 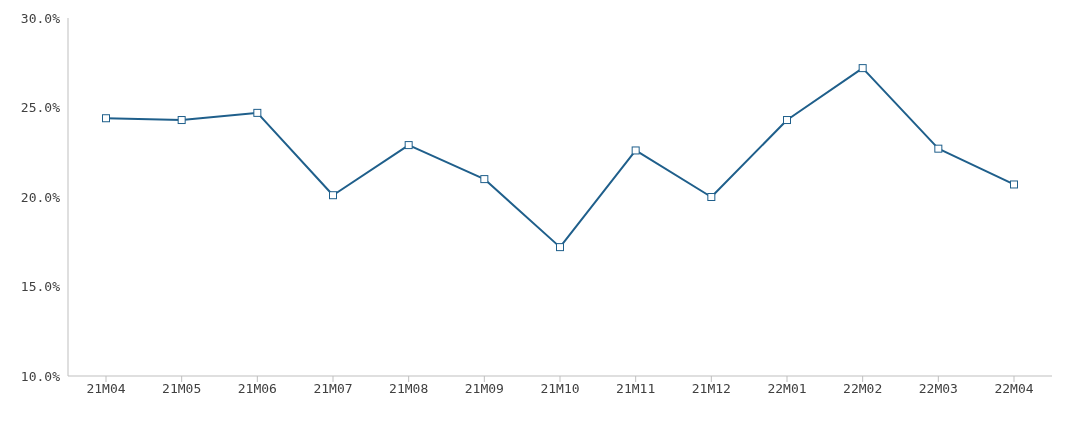 I want to click on x-tick-label: 22M03, so click(x=938, y=389).